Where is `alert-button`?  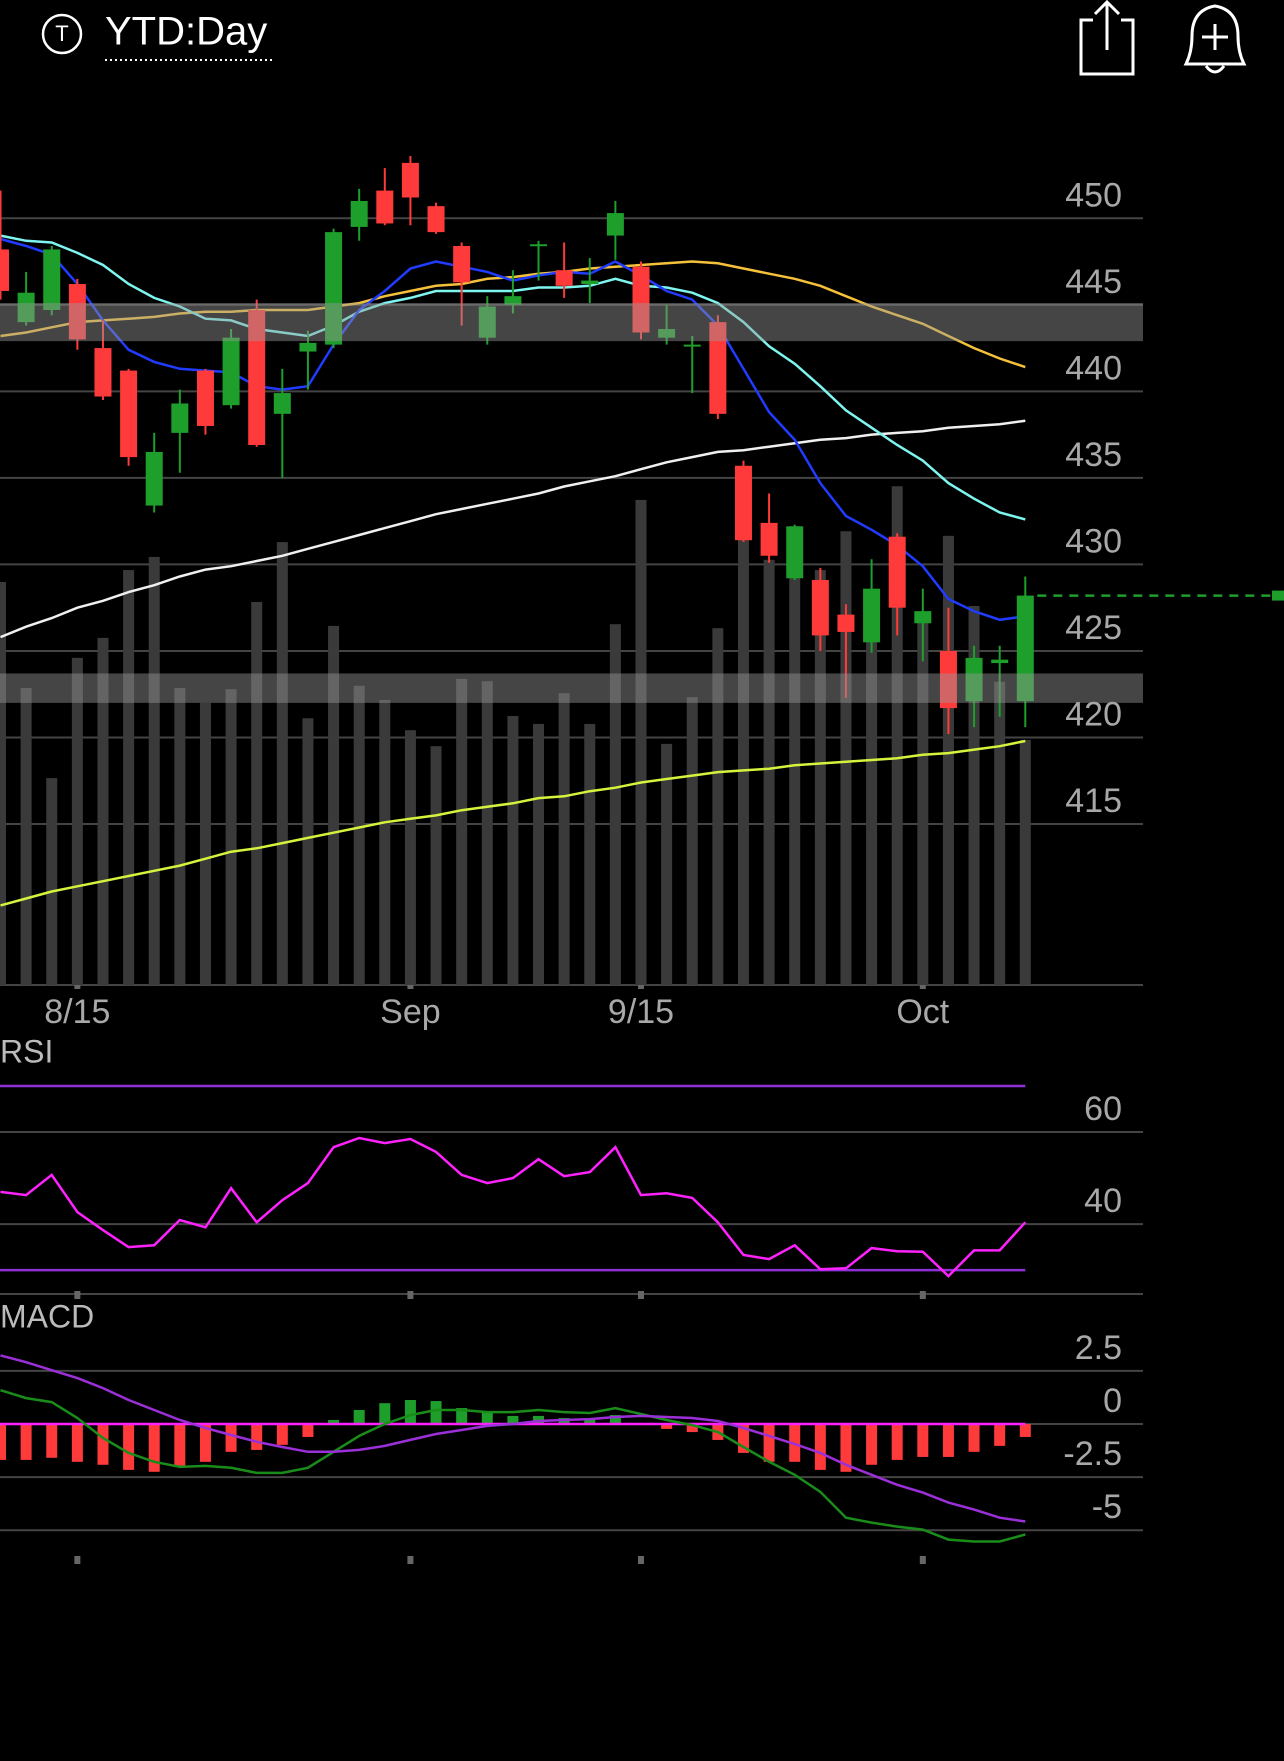 alert-button is located at coordinates (1215, 39).